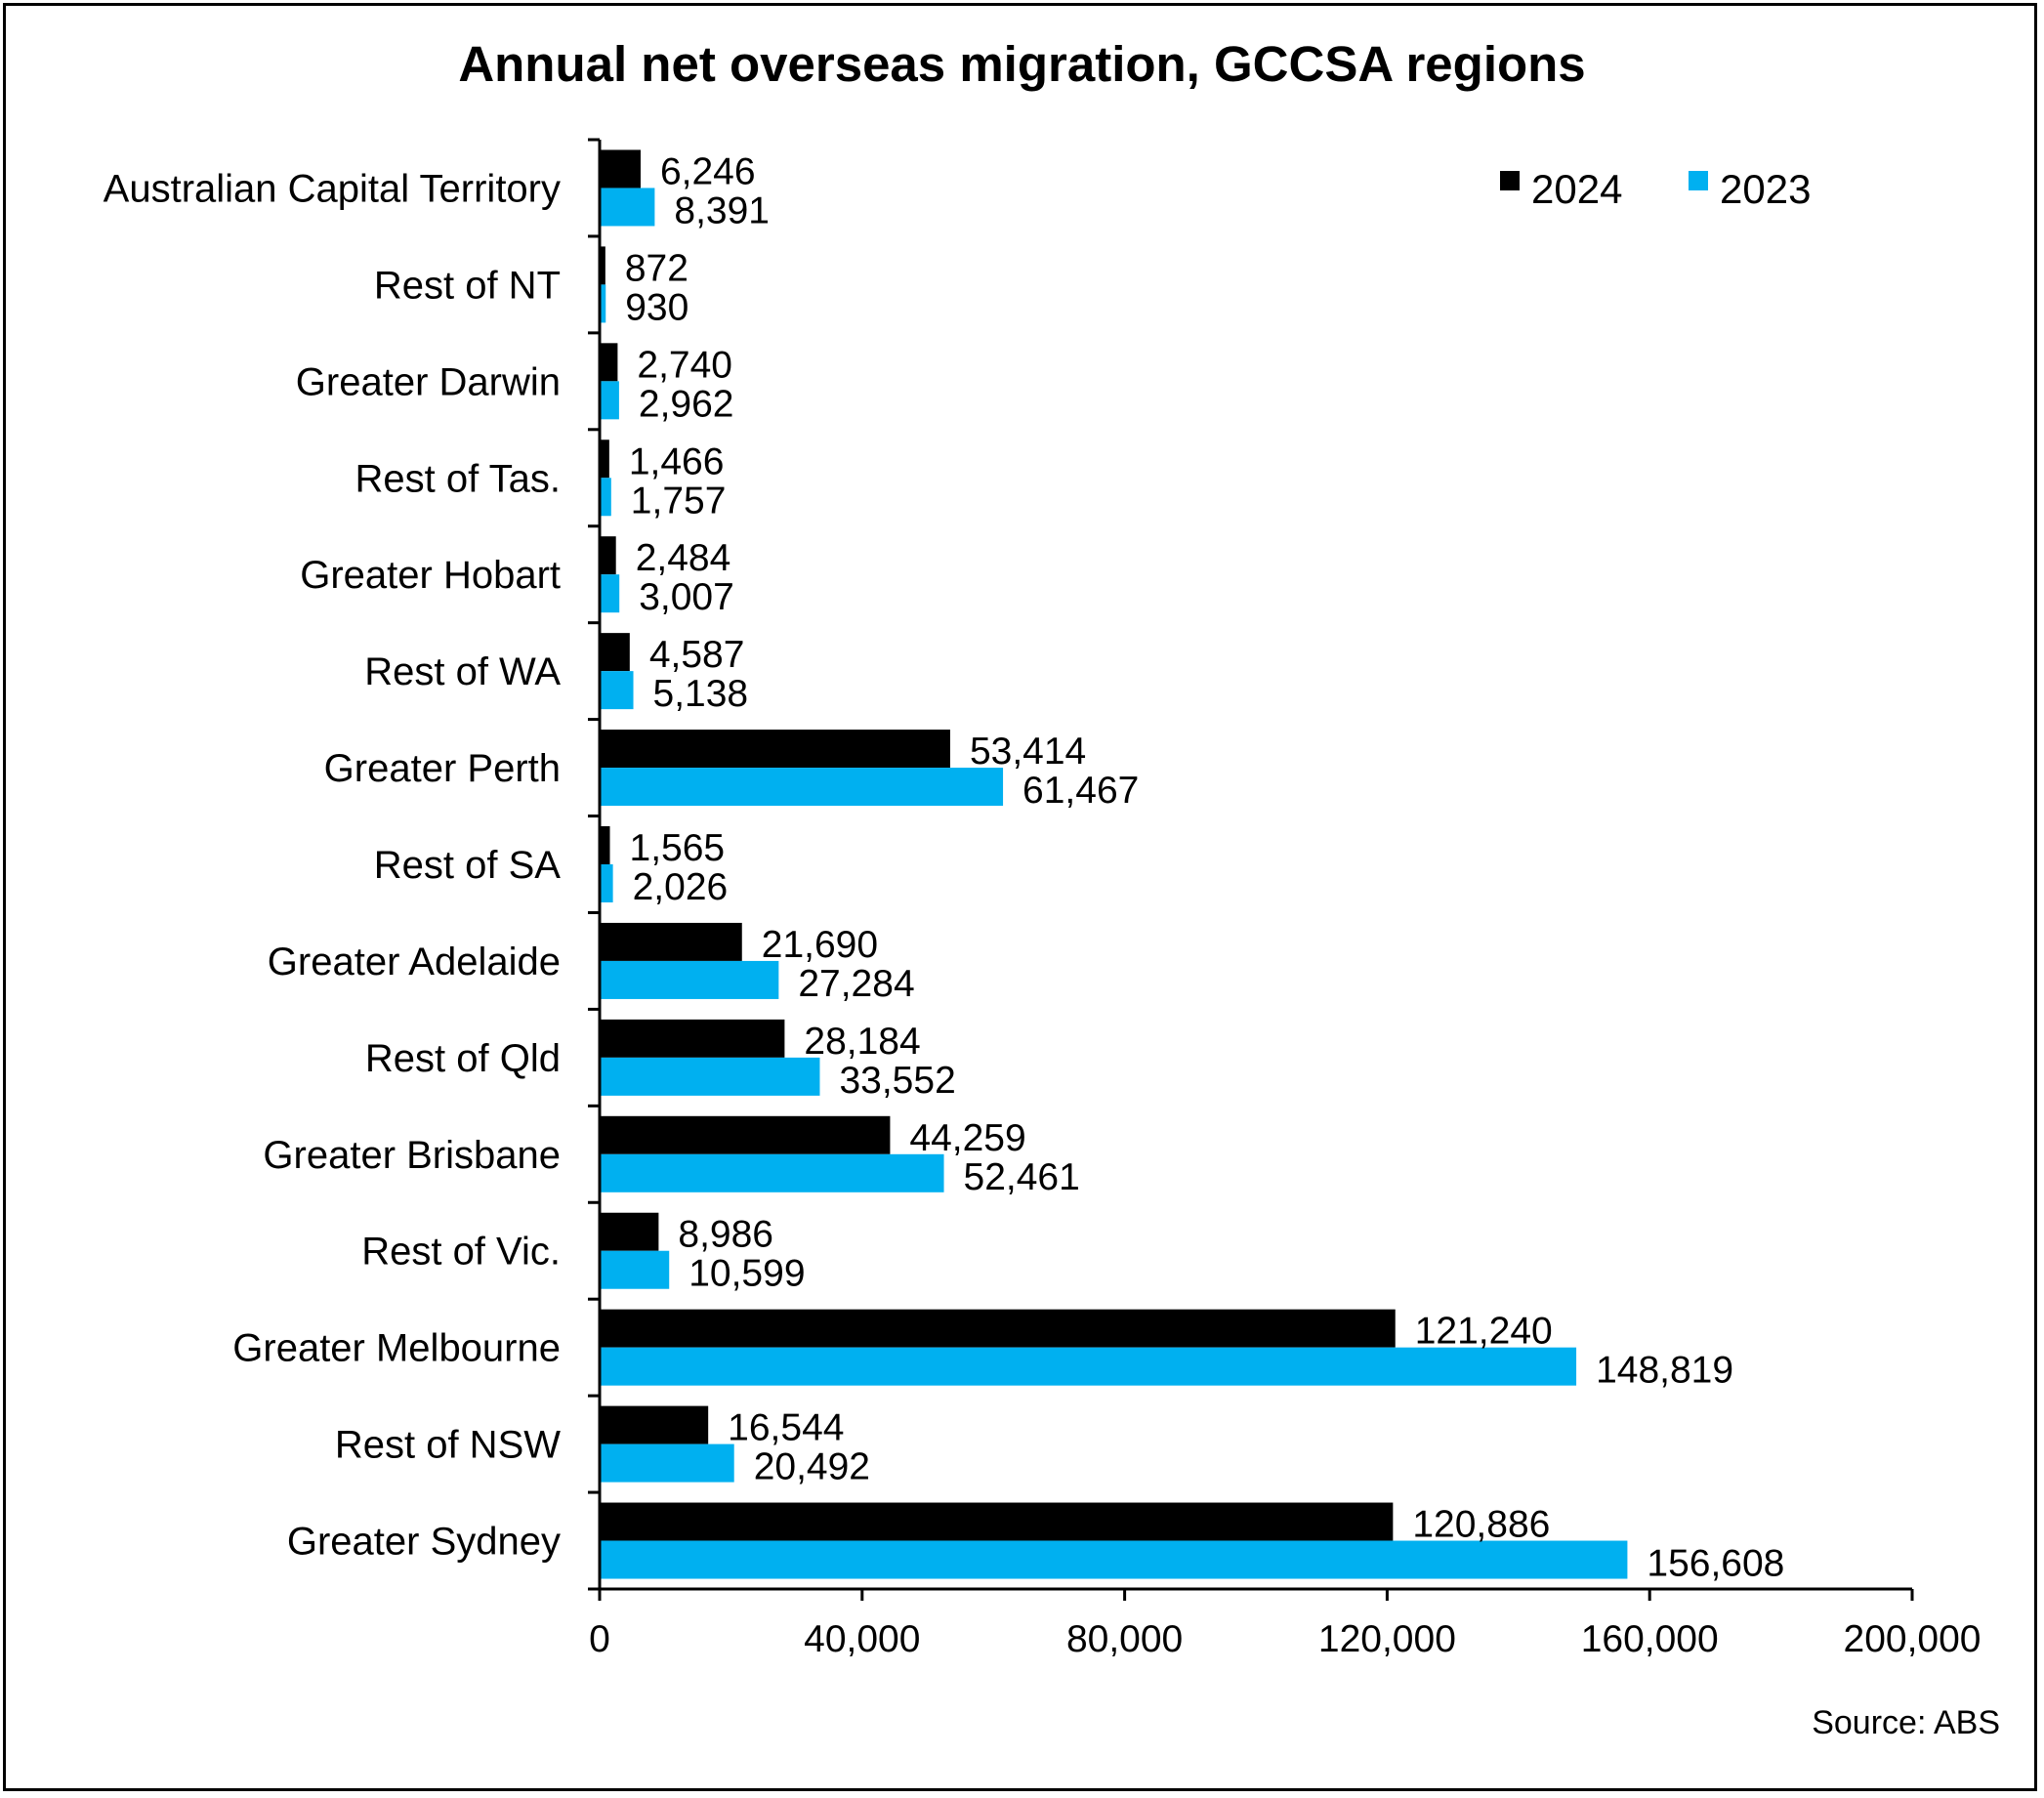 Image resolution: width=2044 pixels, height=1798 pixels. What do you see at coordinates (1906, 1722) in the screenshot?
I see `source-note: Source: ABS` at bounding box center [1906, 1722].